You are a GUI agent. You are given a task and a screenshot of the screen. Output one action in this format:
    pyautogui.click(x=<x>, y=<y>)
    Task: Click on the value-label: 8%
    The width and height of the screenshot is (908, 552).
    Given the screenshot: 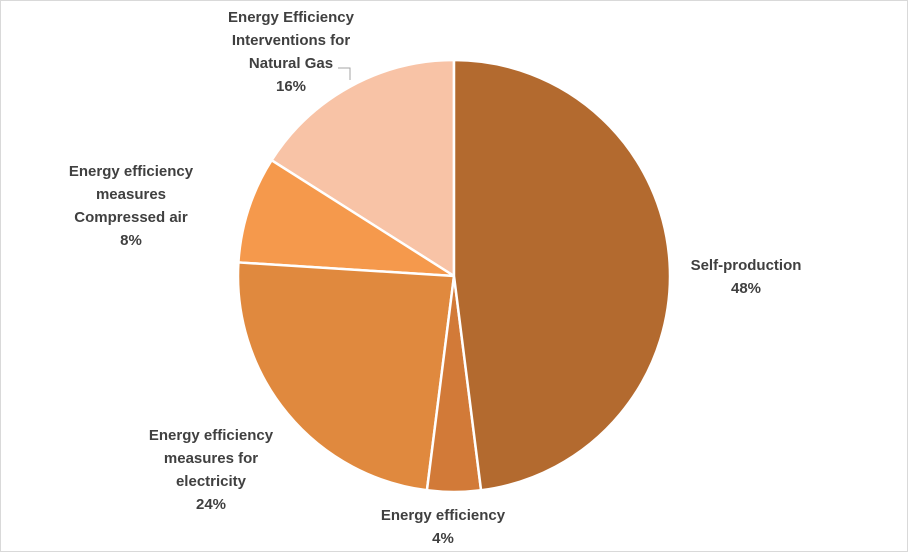 What is the action you would take?
    pyautogui.click(x=131, y=240)
    